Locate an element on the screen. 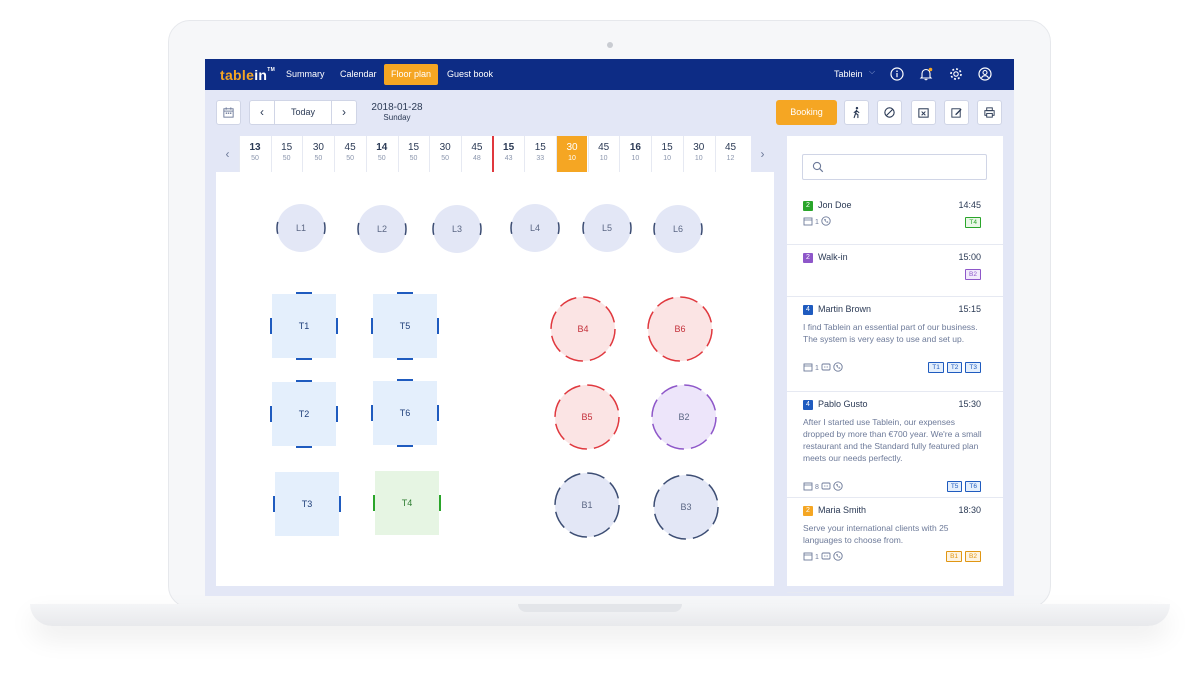 The height and width of the screenshot is (684, 1200). time-slot: 14 50 is located at coordinates (381, 154).